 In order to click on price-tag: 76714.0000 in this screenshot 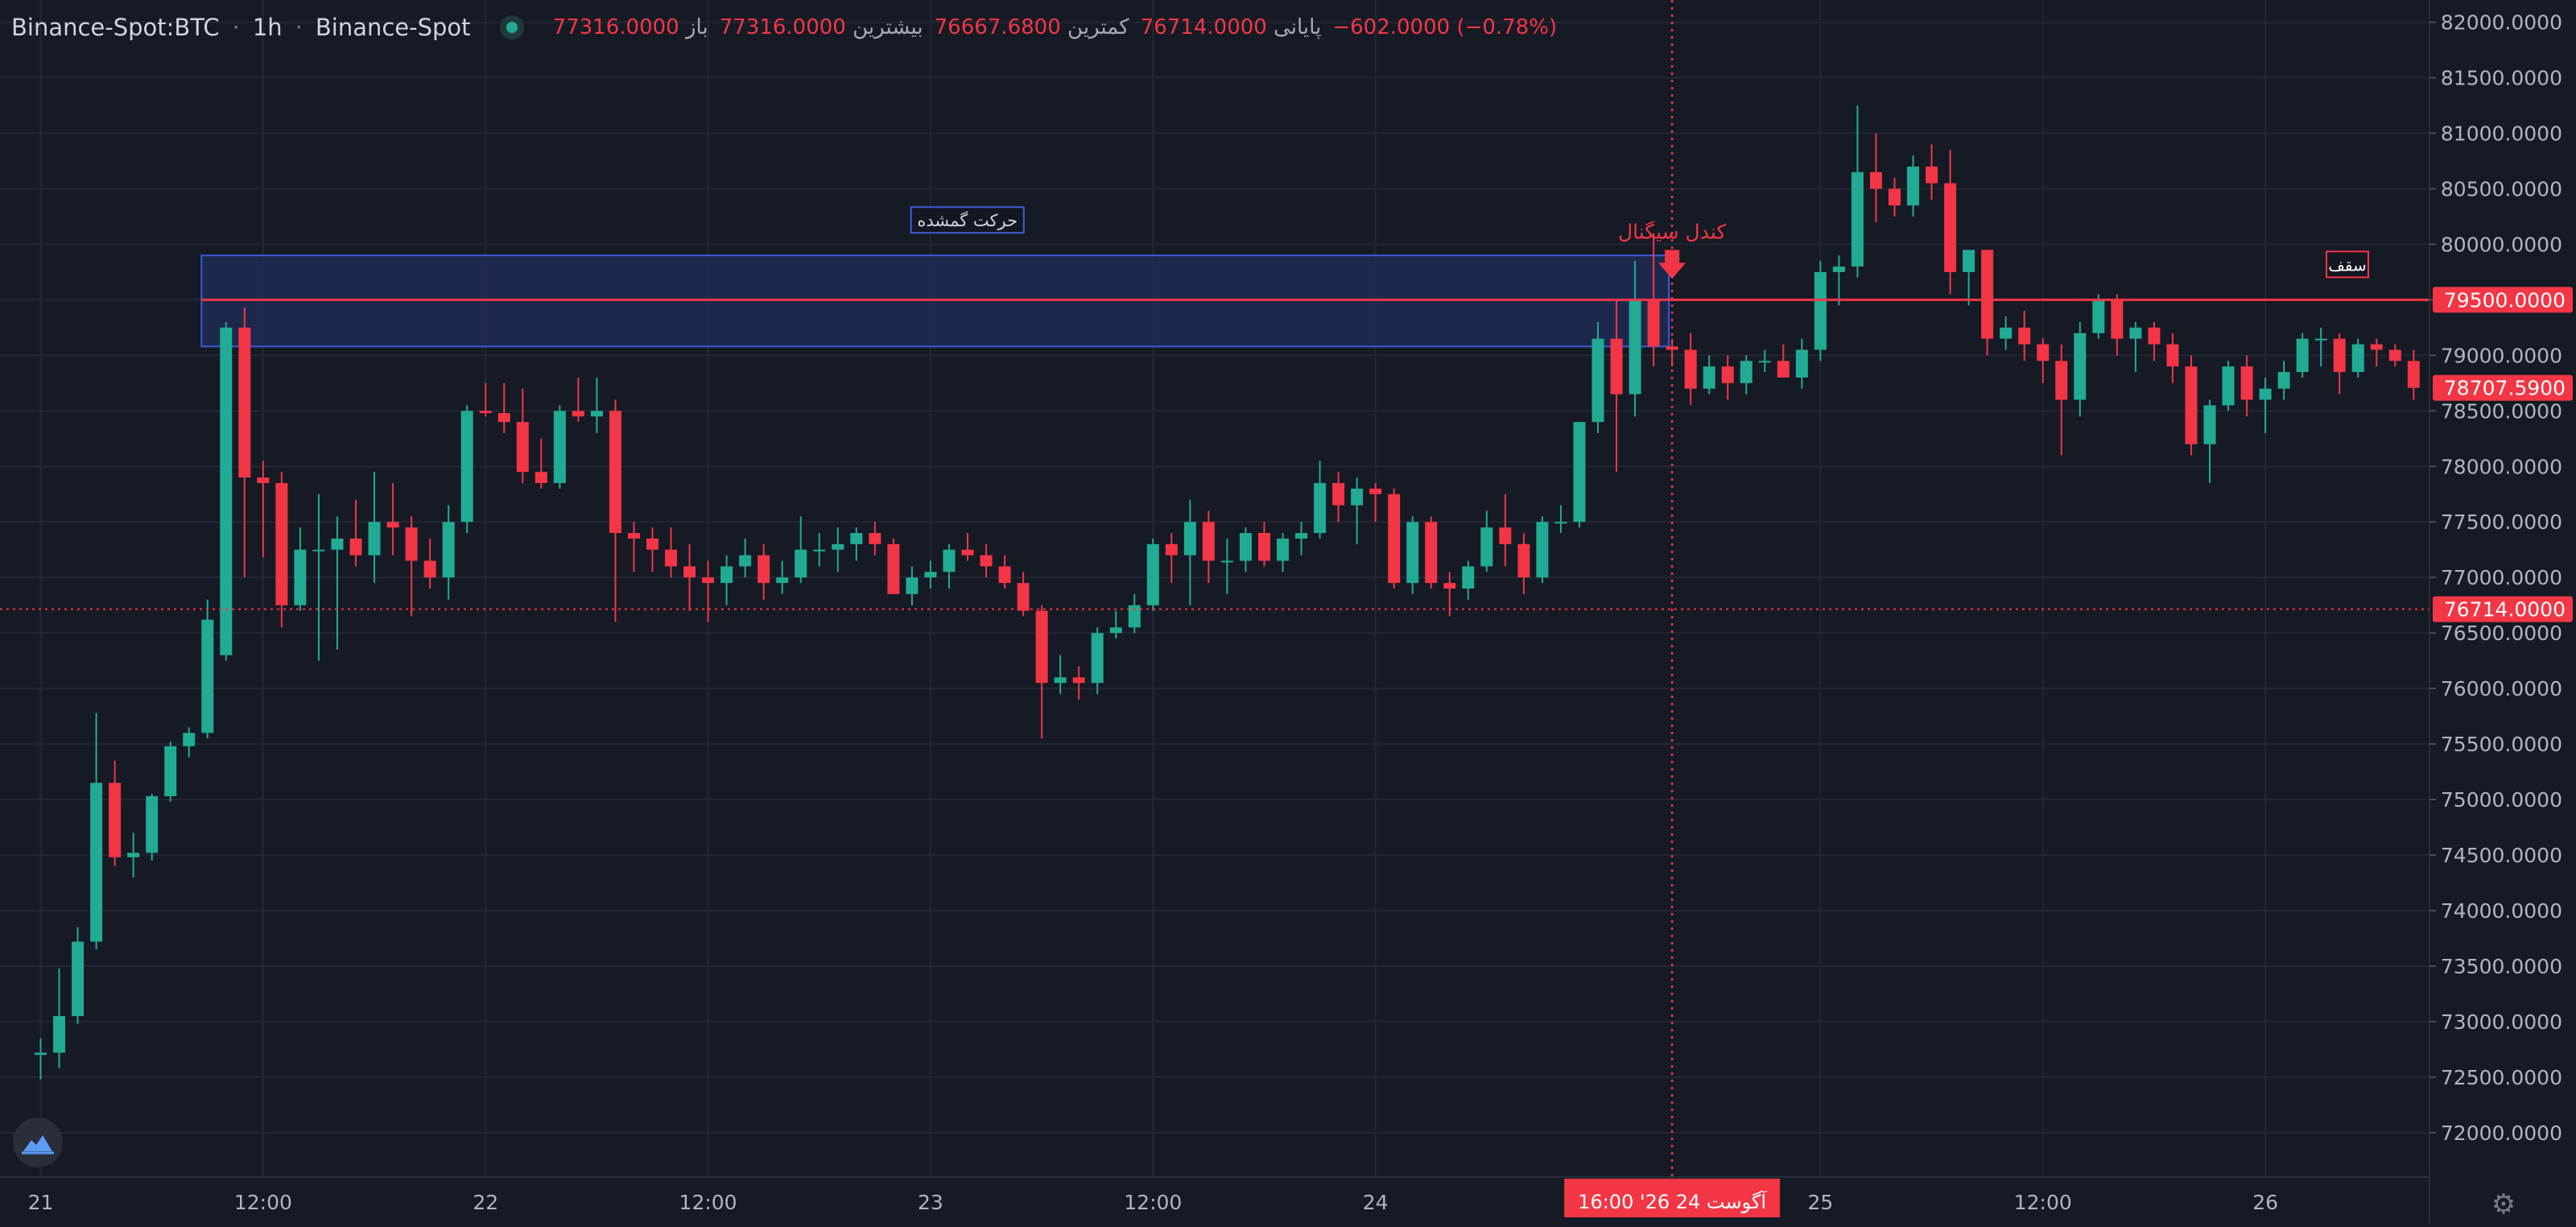, I will do `click(2503, 609)`.